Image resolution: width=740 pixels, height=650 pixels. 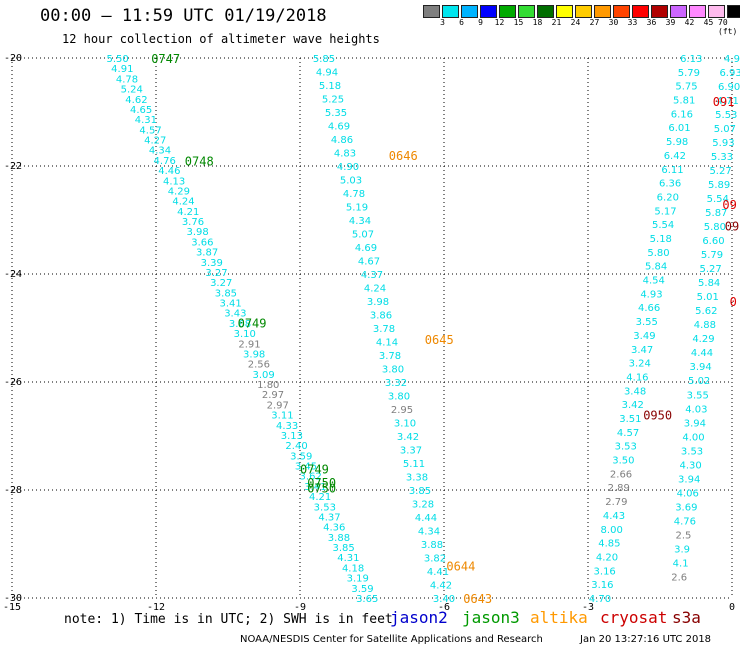 What do you see at coordinates (692, 451) in the screenshot?
I see `wave-height-point: 3.53` at bounding box center [692, 451].